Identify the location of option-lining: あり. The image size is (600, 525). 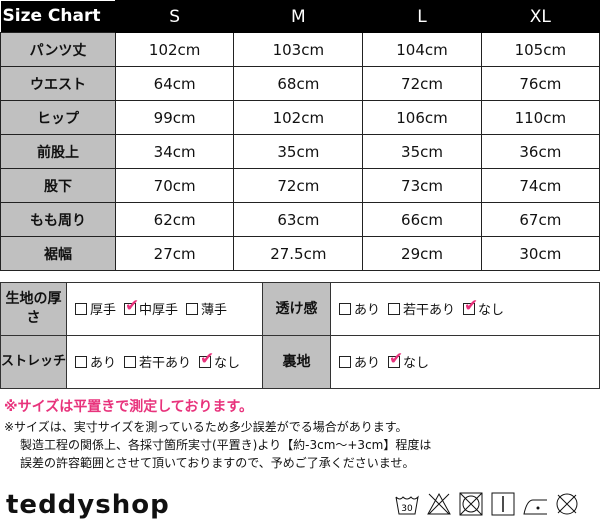
(359, 361).